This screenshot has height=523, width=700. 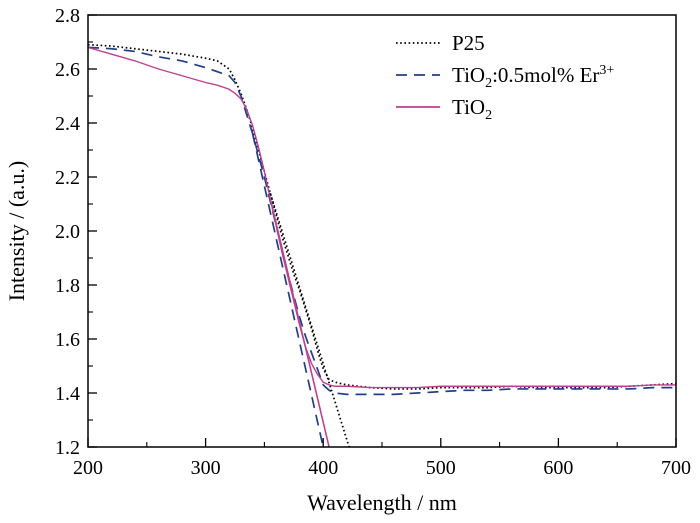 I want to click on x-tick-label: 700, so click(x=676, y=468).